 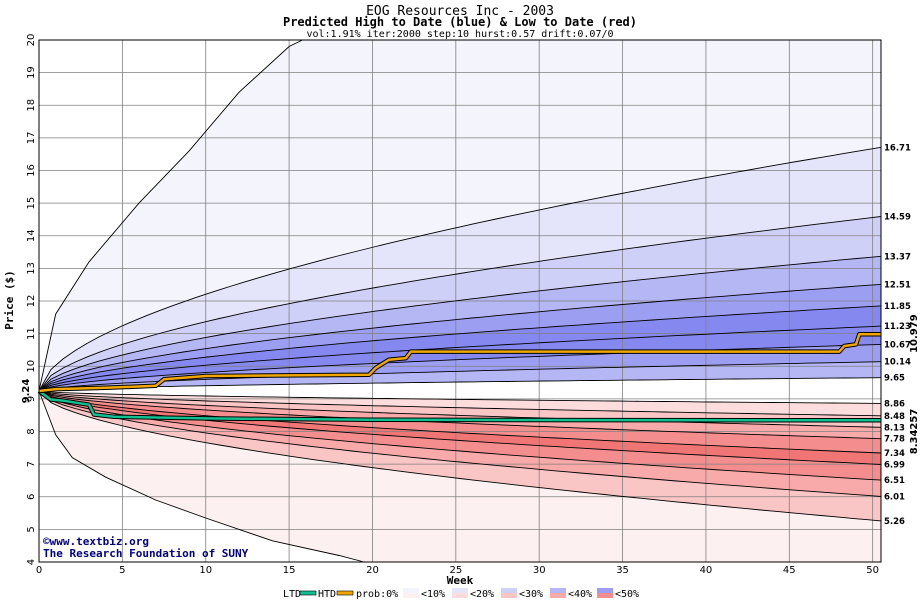 I want to click on band-end-label: 13.37, so click(x=897, y=257).